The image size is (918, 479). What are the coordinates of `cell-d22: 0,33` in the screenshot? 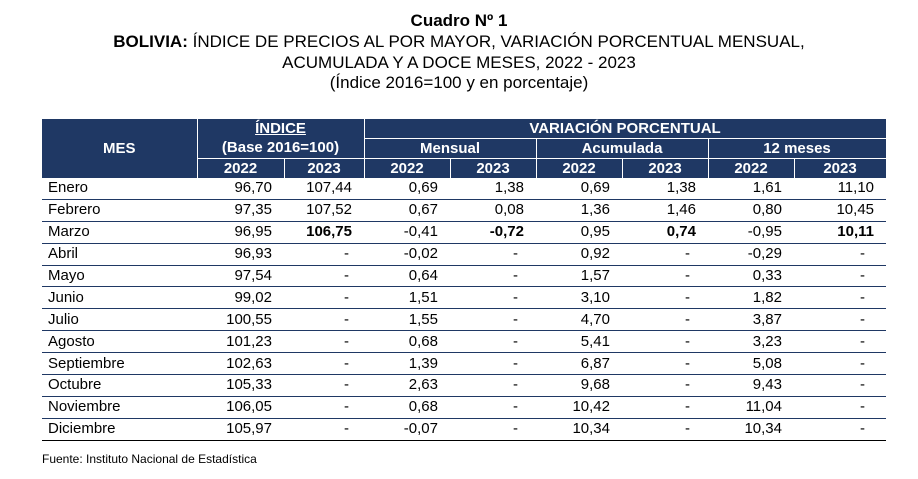 It's located at (751, 276).